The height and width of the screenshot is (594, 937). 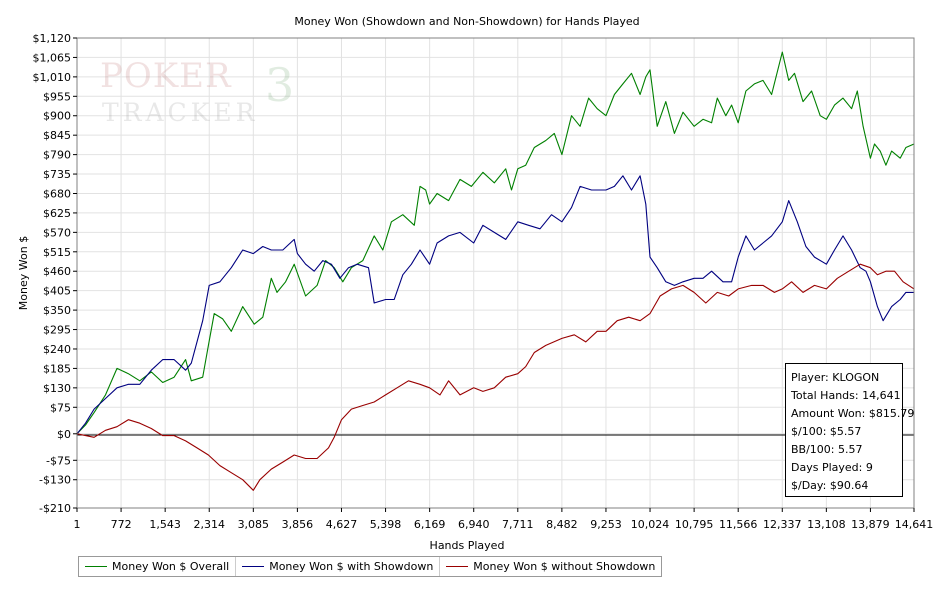 I want to click on stat-bb-100: BB/100: 5.57, so click(x=827, y=449).